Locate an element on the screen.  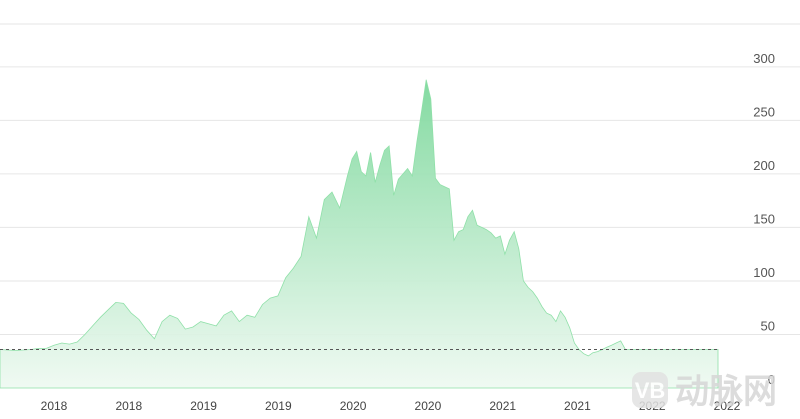
watermark-badge is located at coordinates (650, 390).